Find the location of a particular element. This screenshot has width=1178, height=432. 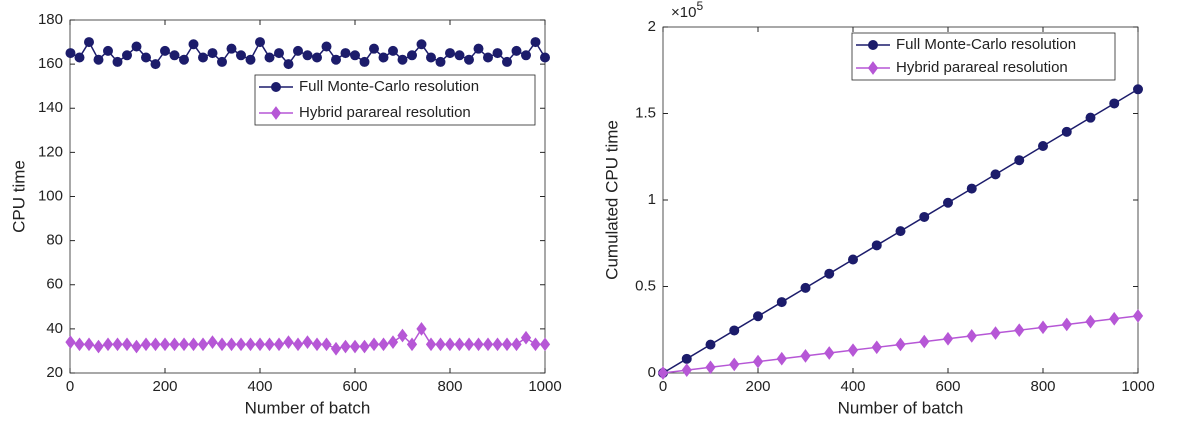

y-tick-label: 120 is located at coordinates (50, 151).